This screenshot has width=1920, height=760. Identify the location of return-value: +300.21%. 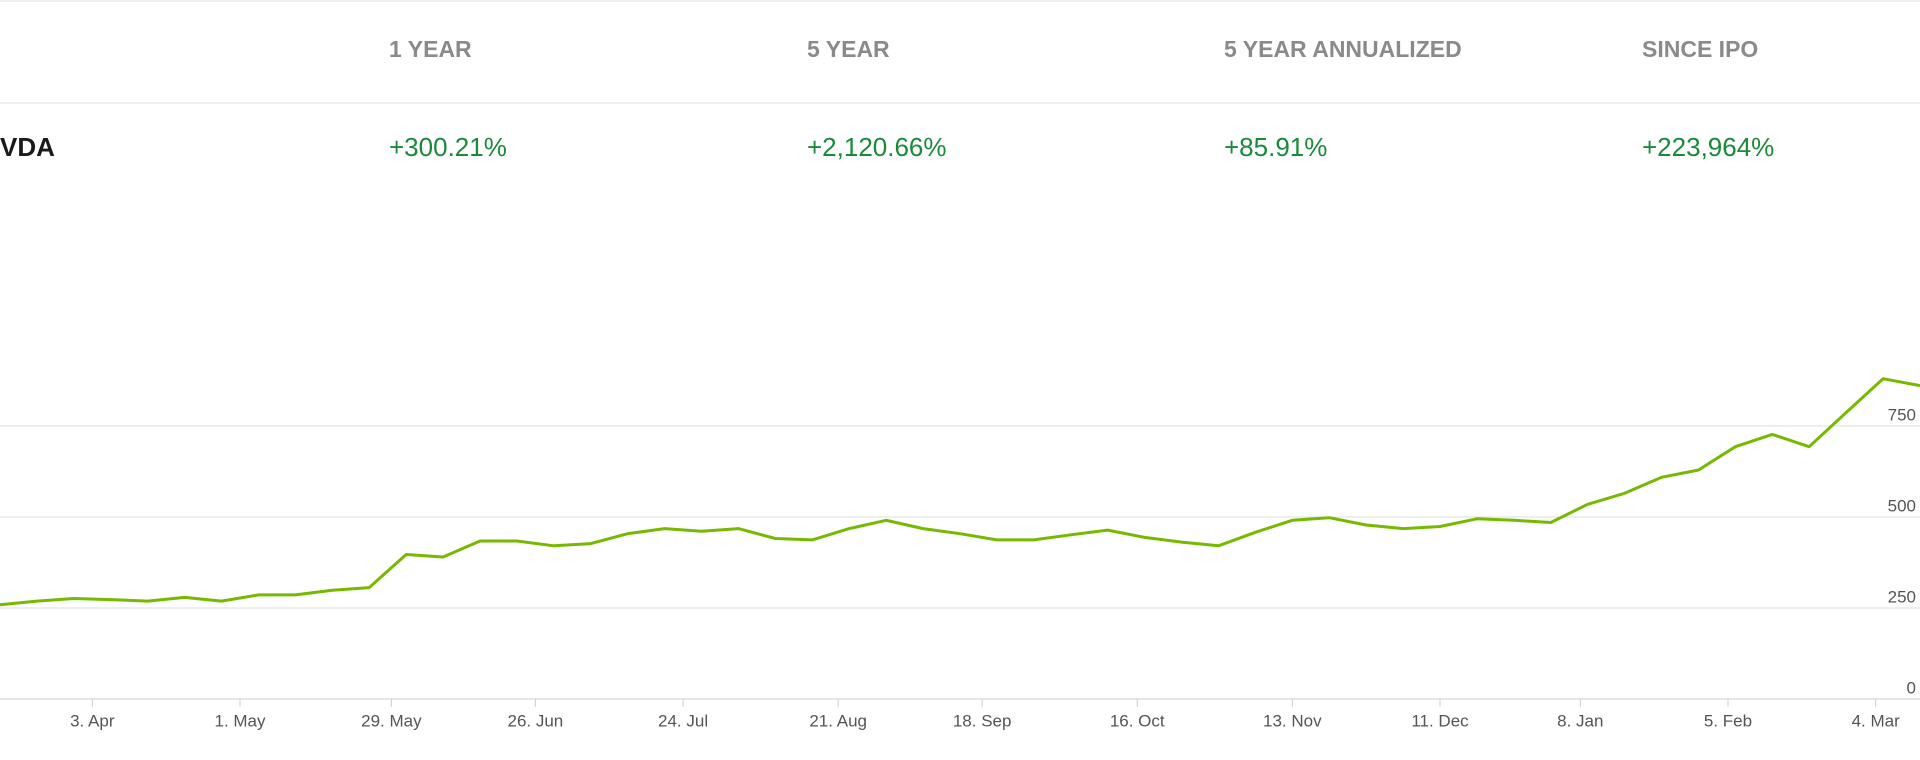
(448, 147).